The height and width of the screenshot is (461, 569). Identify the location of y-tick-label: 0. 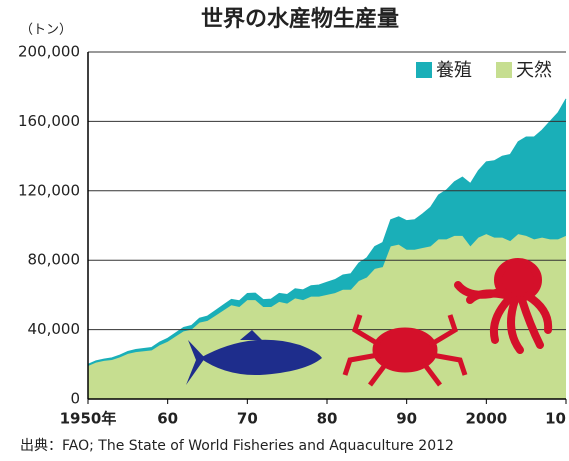
(75, 399).